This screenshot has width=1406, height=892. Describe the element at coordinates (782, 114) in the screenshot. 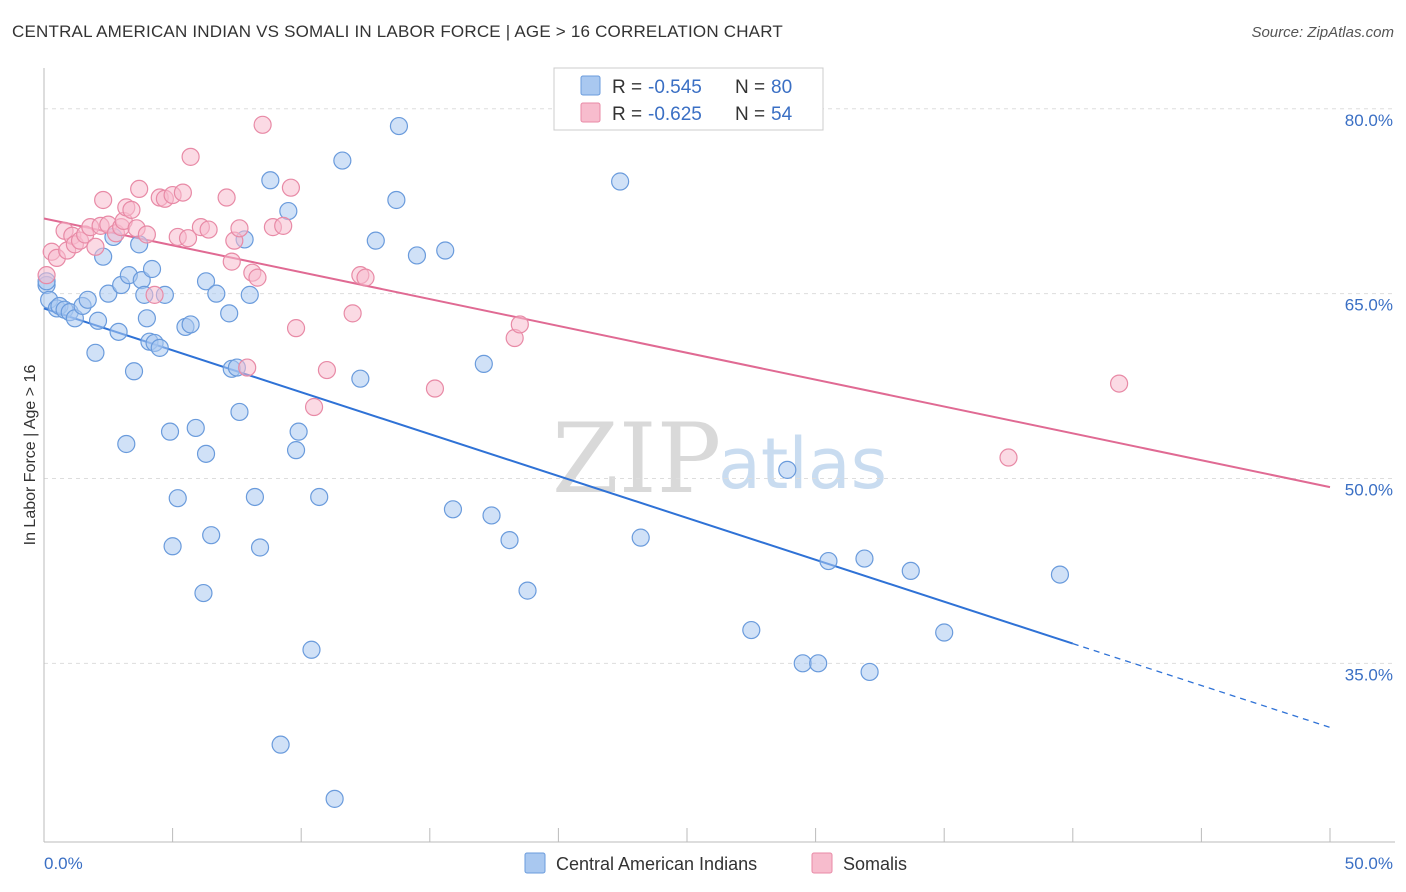

I see `legend-n-value-1: 54` at that location.